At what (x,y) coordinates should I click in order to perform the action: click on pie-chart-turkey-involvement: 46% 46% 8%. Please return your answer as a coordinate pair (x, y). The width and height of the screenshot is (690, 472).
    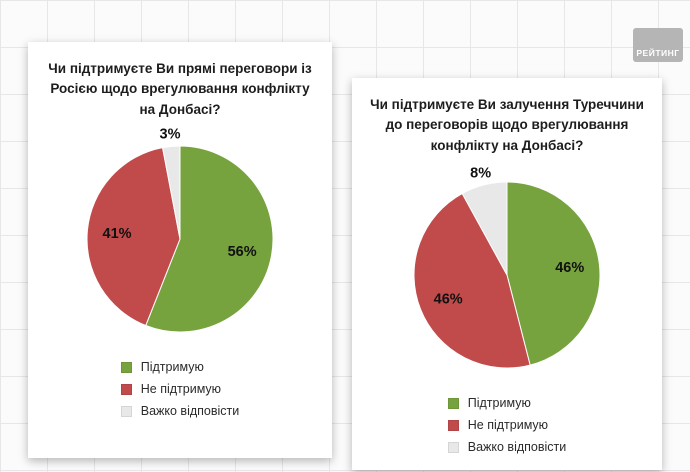
    Looking at the image, I should click on (507, 266).